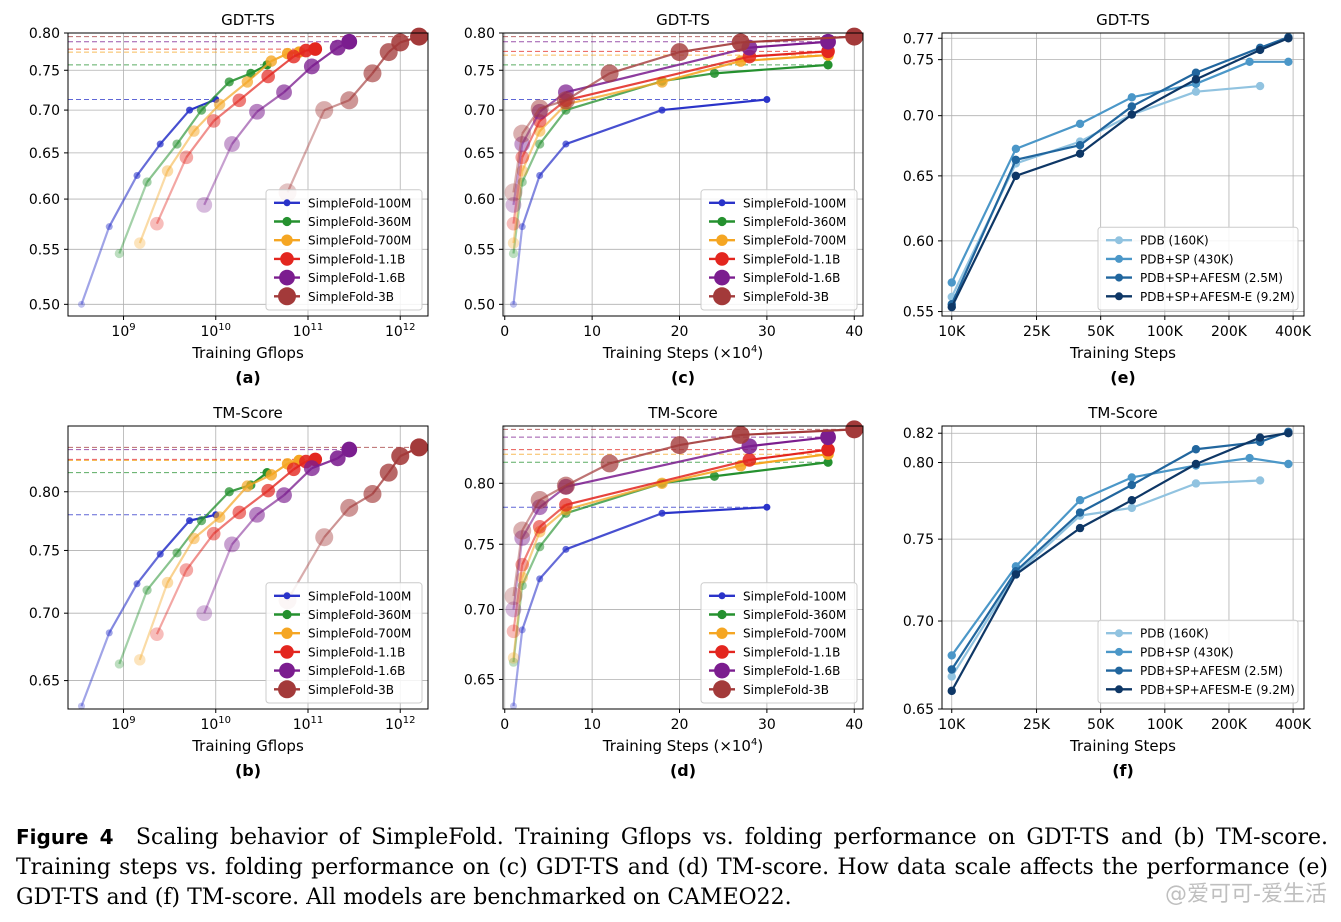  Describe the element at coordinates (277, 531) in the screenshot. I see `series-simplefold-1-6b` at that location.